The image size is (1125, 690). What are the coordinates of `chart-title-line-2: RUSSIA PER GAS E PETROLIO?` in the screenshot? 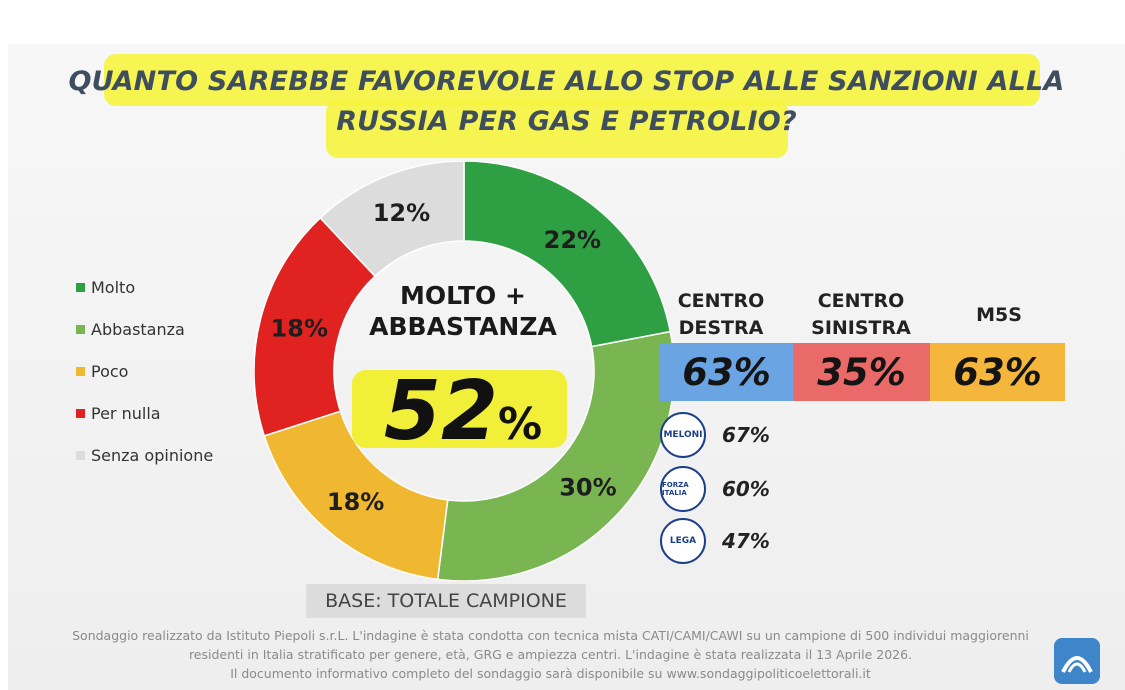 It's located at (566, 121).